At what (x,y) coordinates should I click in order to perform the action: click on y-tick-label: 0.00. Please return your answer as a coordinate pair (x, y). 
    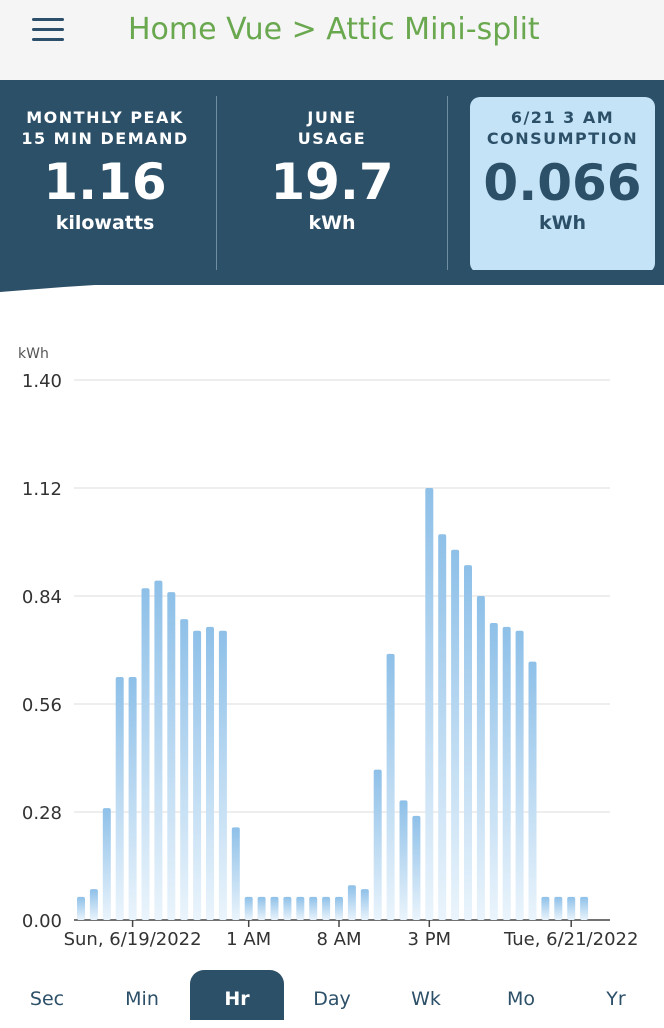
    Looking at the image, I should click on (42, 921).